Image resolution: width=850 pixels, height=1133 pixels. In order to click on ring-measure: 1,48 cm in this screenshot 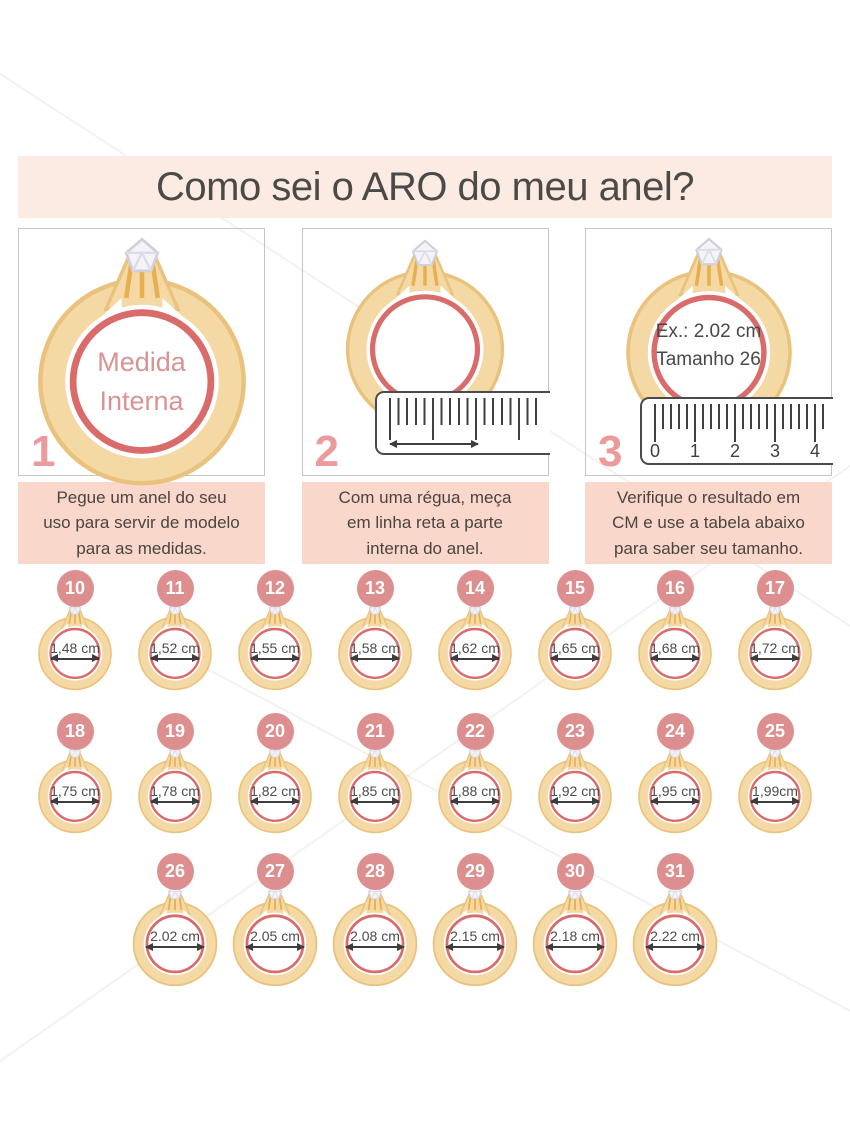, I will do `click(75, 651)`.